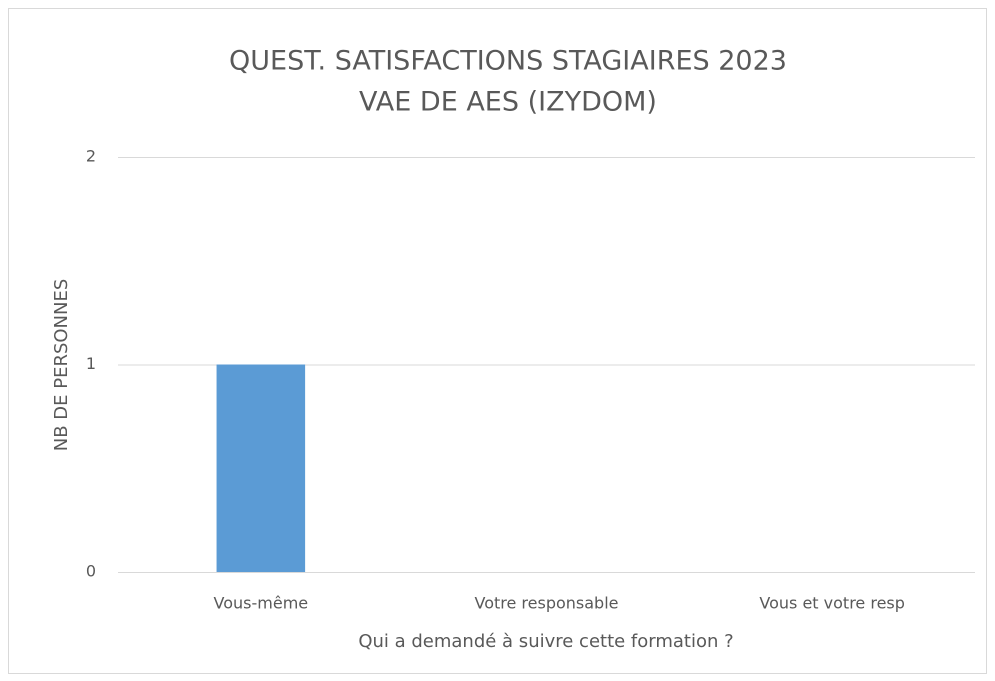  What do you see at coordinates (91, 571) in the screenshot?
I see `y-tick-label: 0` at bounding box center [91, 571].